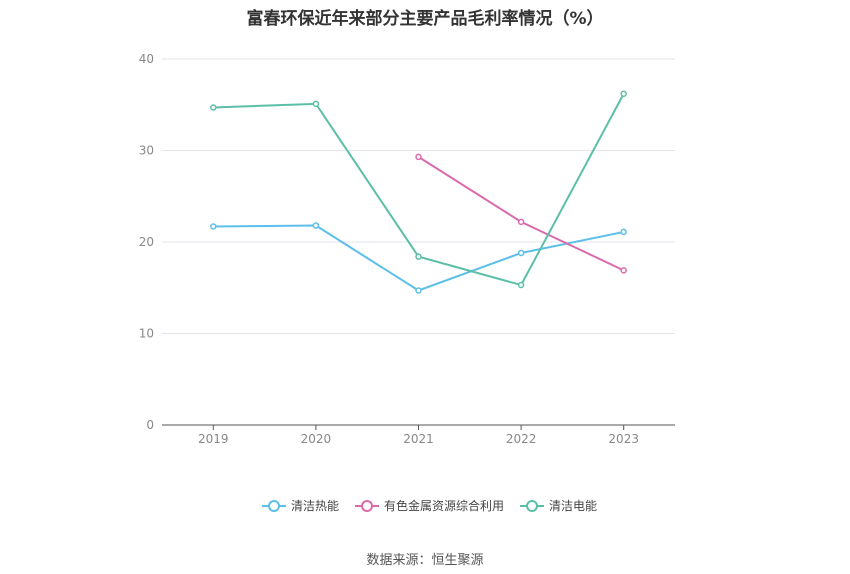  I want to click on data-source-note: 数据来源：恒生聚源, so click(425, 560).